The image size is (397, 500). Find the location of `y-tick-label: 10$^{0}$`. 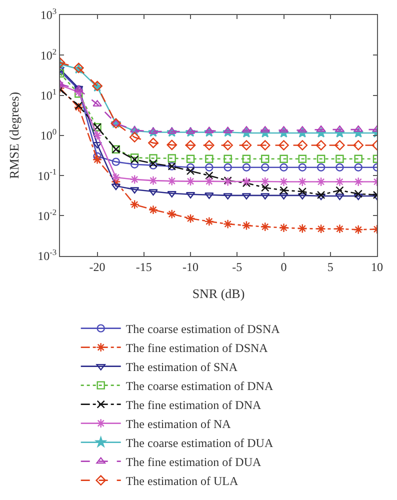

y-tick-label: 10$^{0}$ is located at coordinates (48, 135).